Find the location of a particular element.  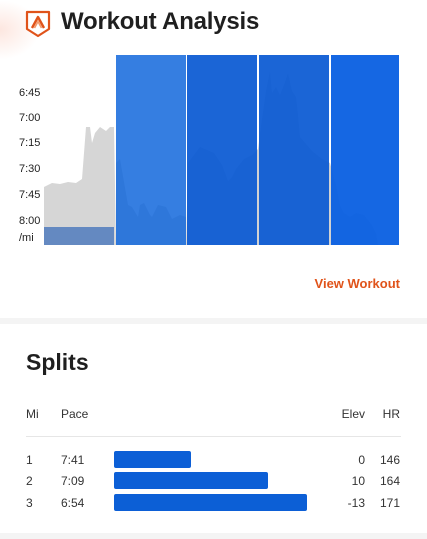

header-separator is located at coordinates (213, 436).